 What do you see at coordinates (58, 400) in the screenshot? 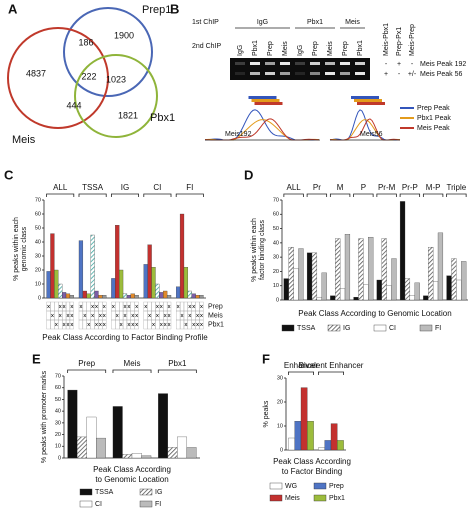
I see `y-tick-label: 50` at bounding box center [58, 400].